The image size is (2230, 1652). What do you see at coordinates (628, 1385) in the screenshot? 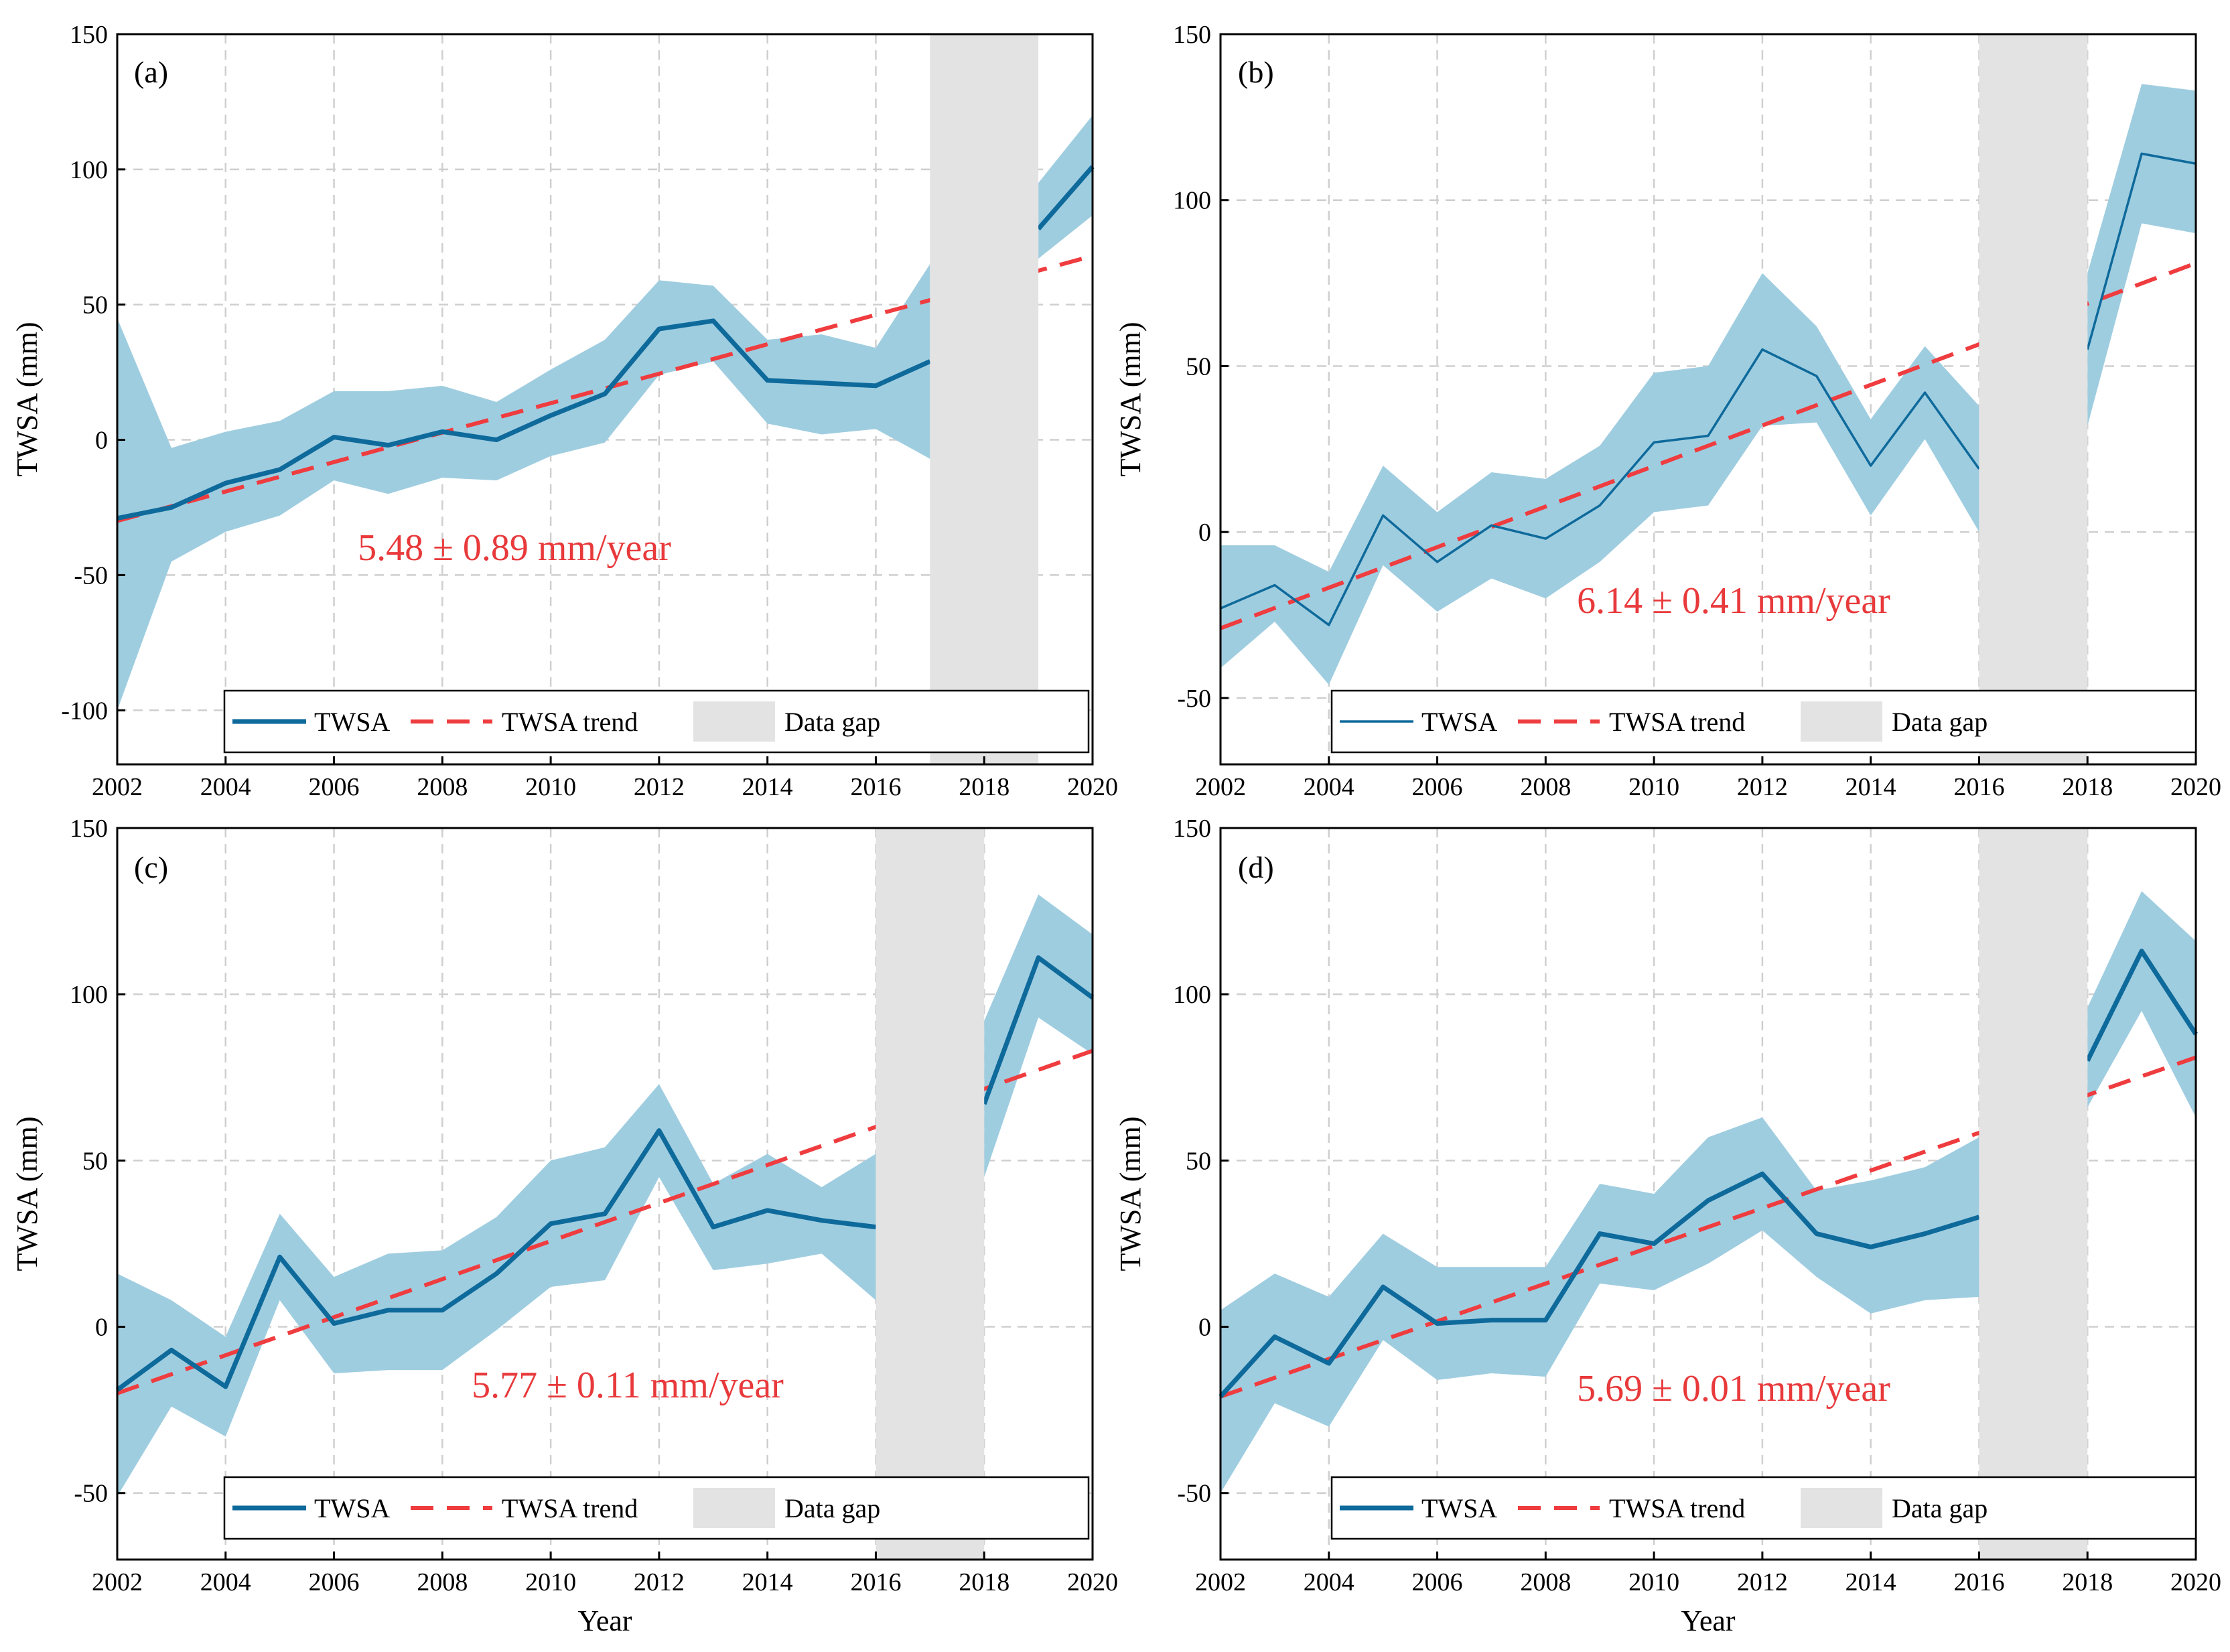
I see `trend-rate-label: 5.77 ± 0.11 mm/year` at bounding box center [628, 1385].